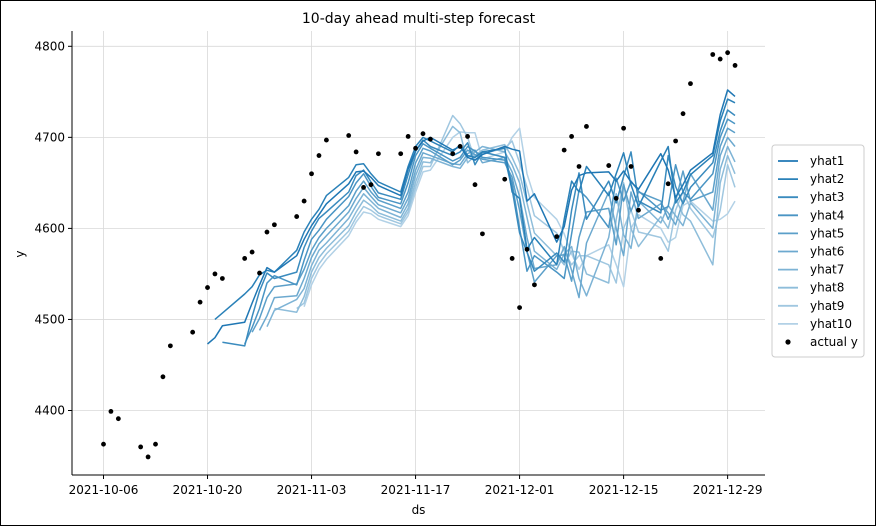 The image size is (876, 526). What do you see at coordinates (312, 490) in the screenshot?
I see `x-tick-label: 2021-11-03` at bounding box center [312, 490].